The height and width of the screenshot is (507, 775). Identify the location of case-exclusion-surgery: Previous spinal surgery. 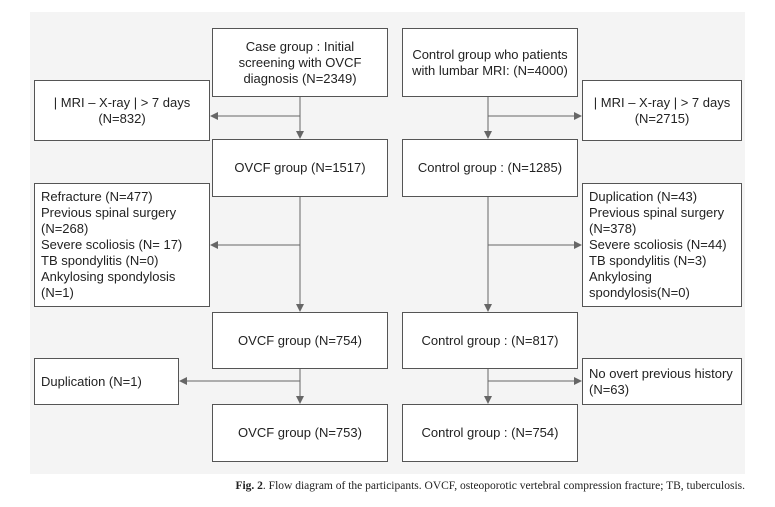
(109, 212).